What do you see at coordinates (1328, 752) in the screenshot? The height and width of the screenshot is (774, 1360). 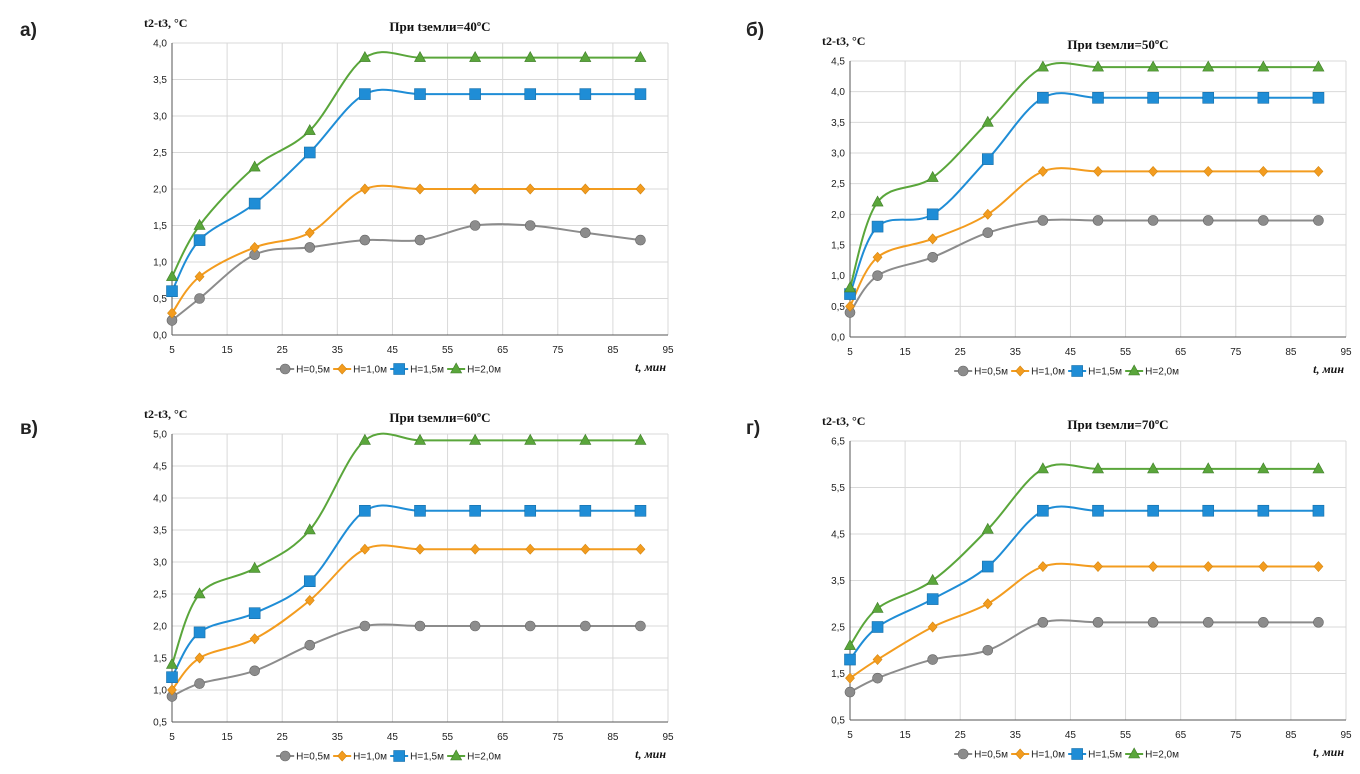 I see `x-axis-label: t, мин` at bounding box center [1328, 752].